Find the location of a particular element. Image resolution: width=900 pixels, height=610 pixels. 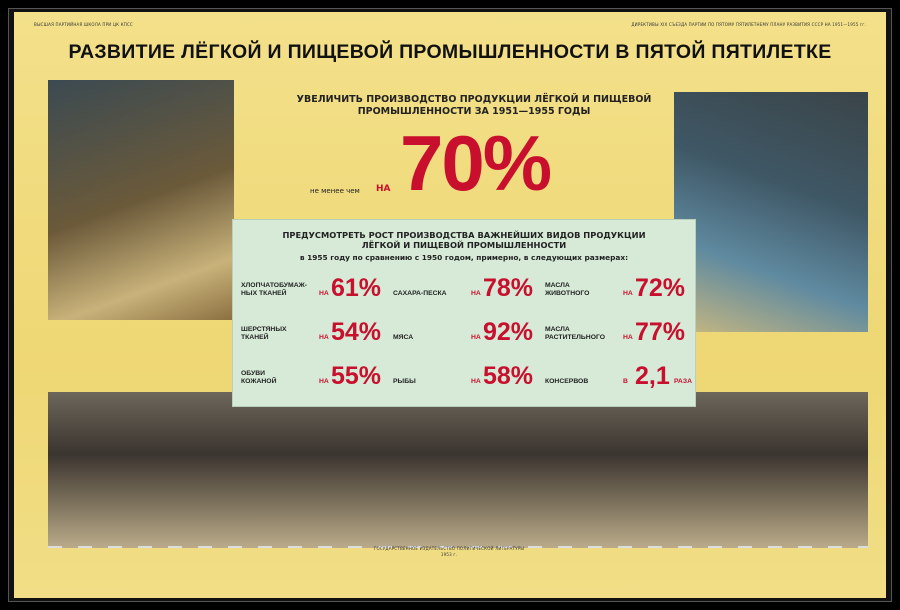

goal-value: 70% is located at coordinates (476, 163).